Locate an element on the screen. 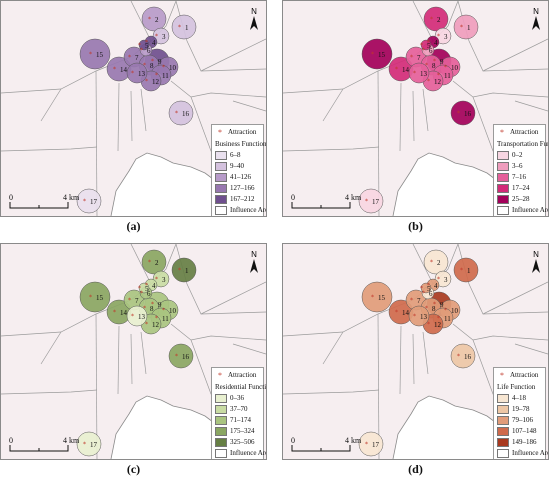  scale-start-label: 0 is located at coordinates (293, 197).